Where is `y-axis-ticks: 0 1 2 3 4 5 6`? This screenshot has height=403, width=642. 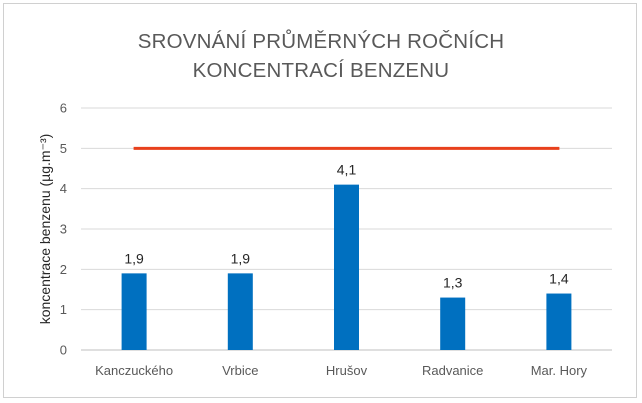
y-axis-ticks: 0 1 2 3 4 5 6 is located at coordinates (63, 229).